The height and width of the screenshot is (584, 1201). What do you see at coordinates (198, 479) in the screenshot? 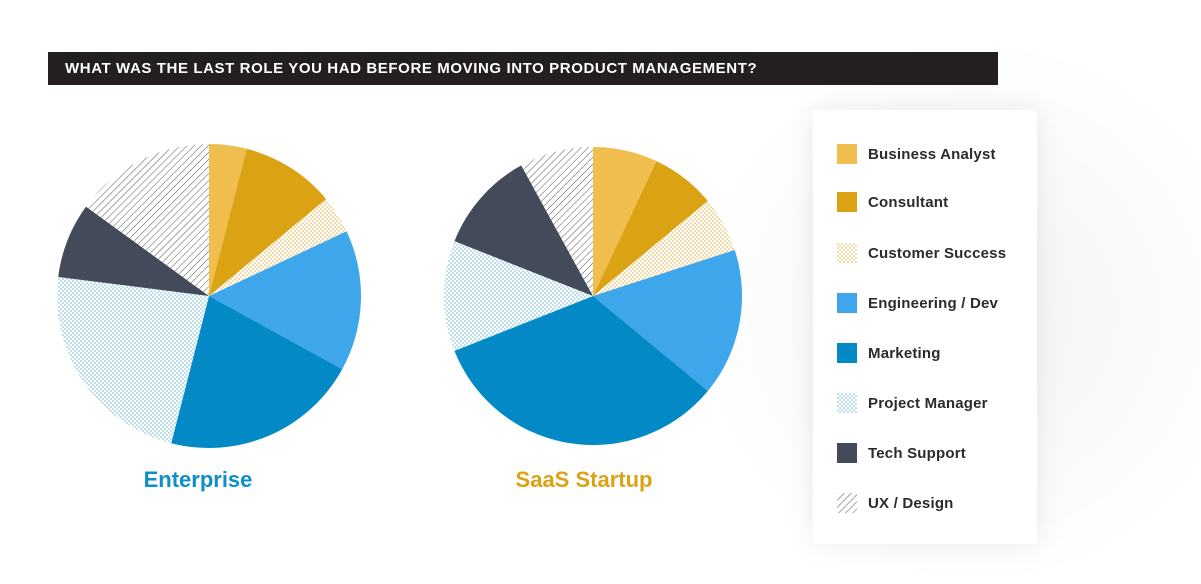
I see `enterprise-label: Enterprise` at bounding box center [198, 479].